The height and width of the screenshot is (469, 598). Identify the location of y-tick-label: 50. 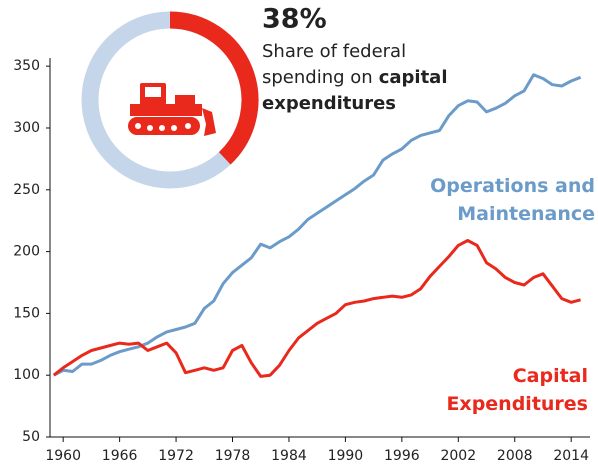
(31, 437).